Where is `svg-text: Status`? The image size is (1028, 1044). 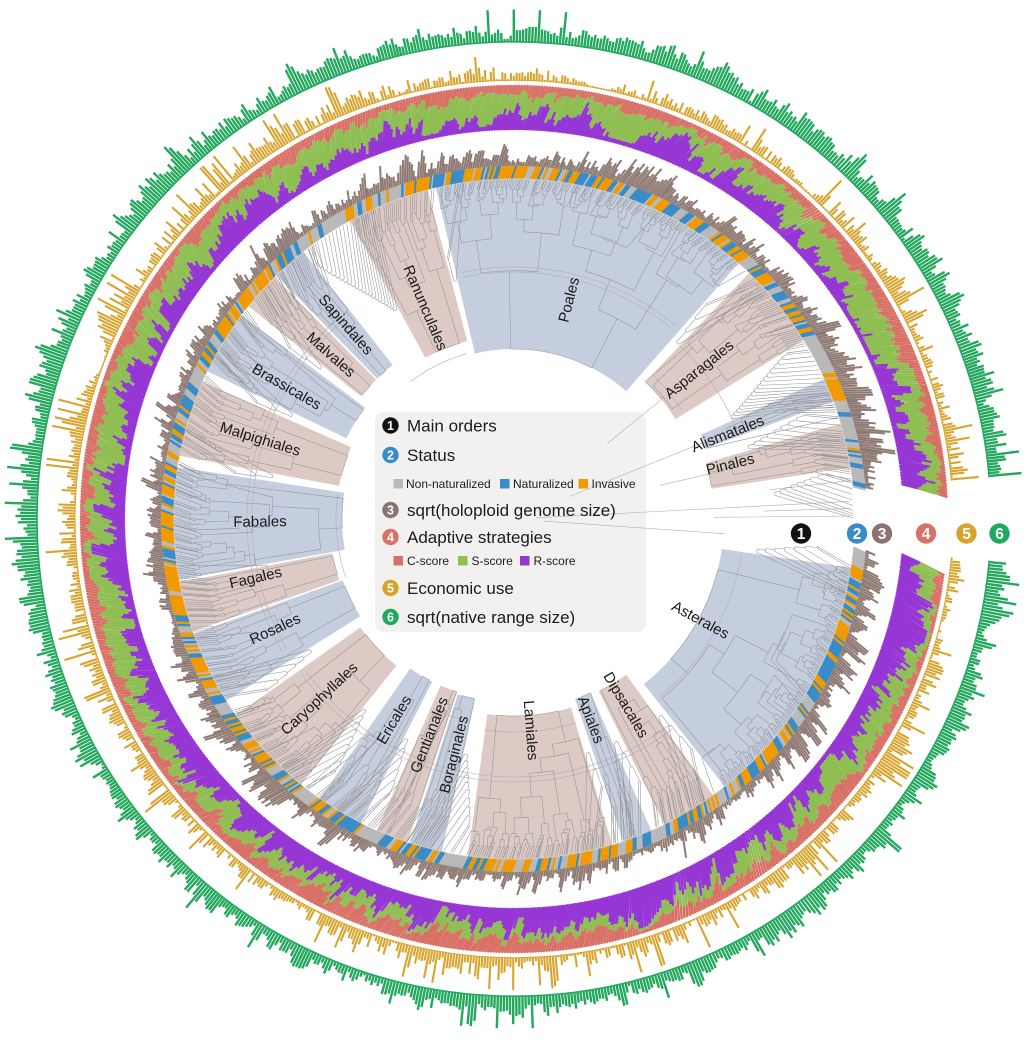
svg-text: Status is located at coordinates (431, 455).